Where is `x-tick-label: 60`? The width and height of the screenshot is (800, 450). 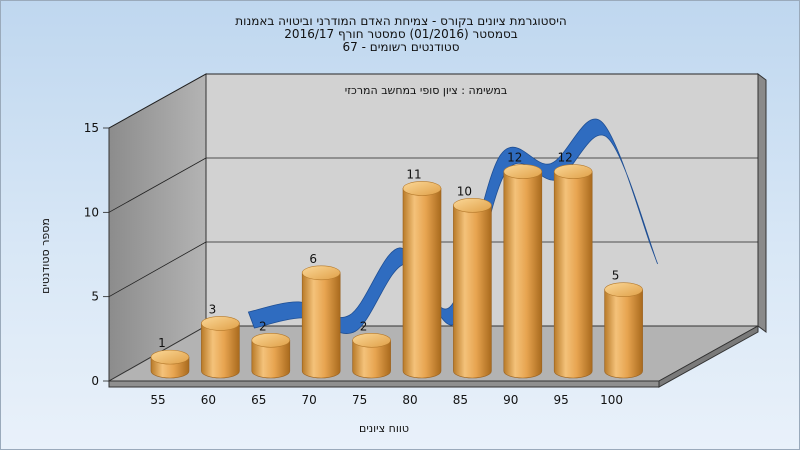 x-tick-label: 60 is located at coordinates (208, 400).